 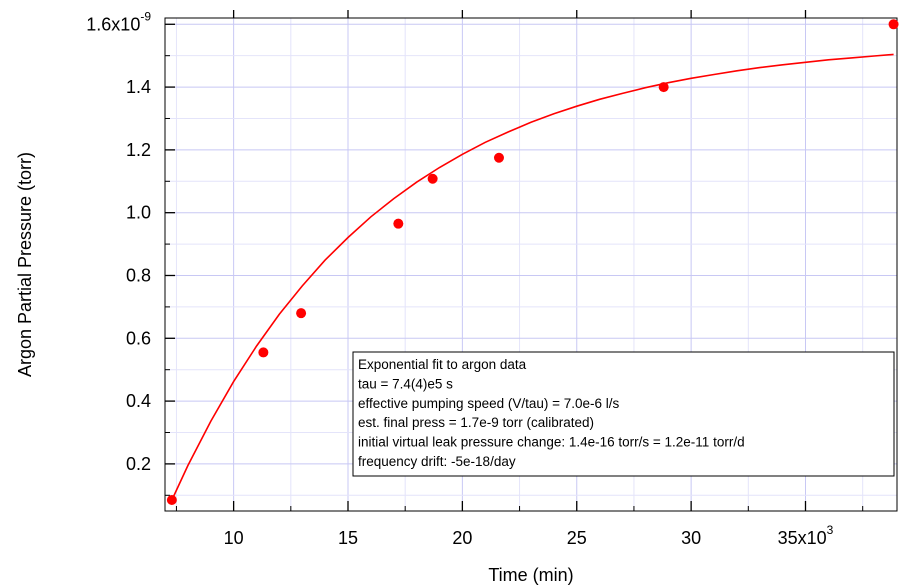 I want to click on x-tick-label: 10, so click(x=234, y=538).